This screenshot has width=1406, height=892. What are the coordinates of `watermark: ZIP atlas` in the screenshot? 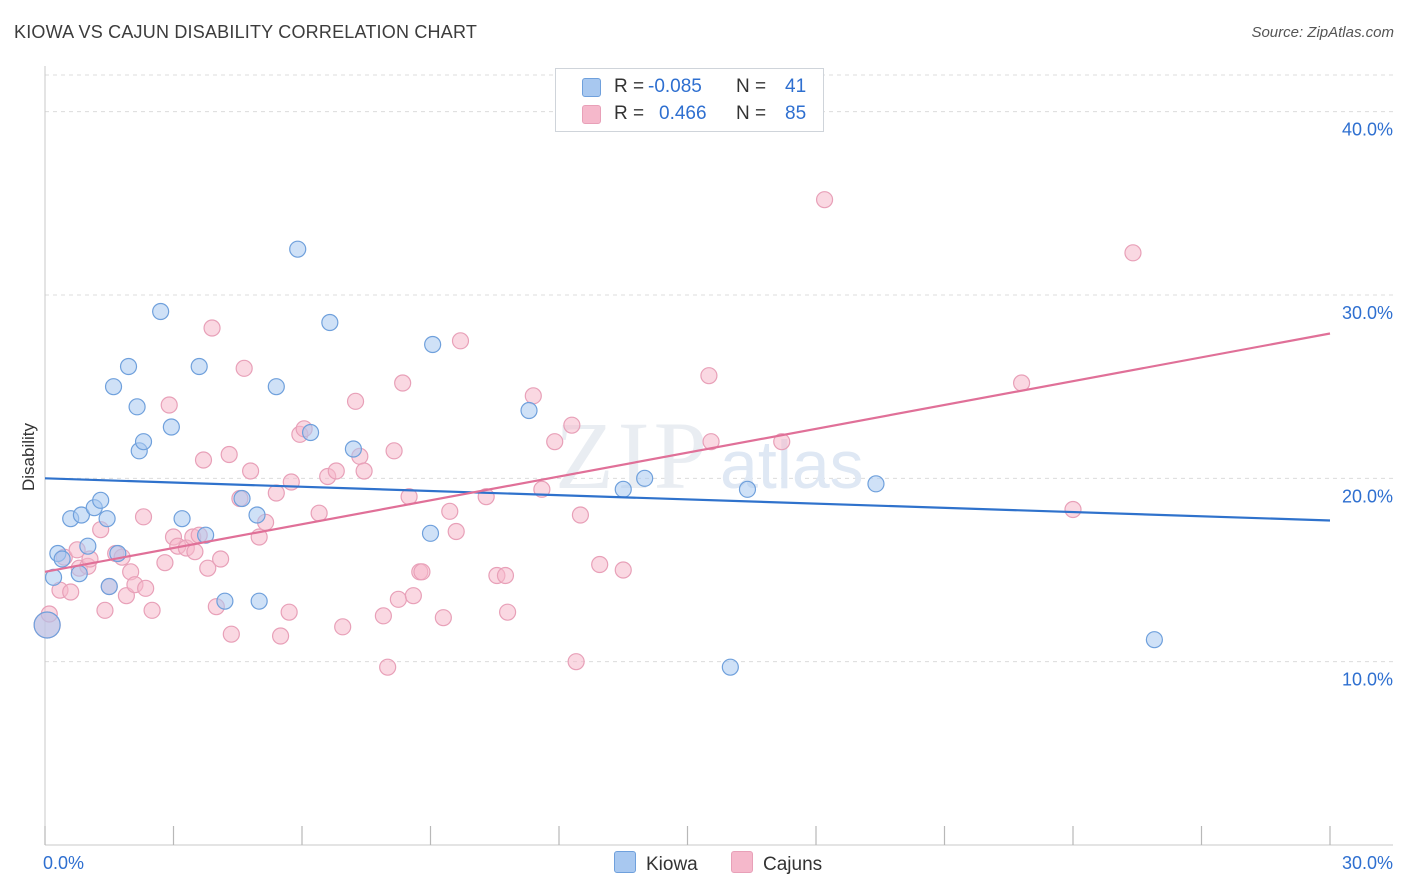 It's located at (709, 455).